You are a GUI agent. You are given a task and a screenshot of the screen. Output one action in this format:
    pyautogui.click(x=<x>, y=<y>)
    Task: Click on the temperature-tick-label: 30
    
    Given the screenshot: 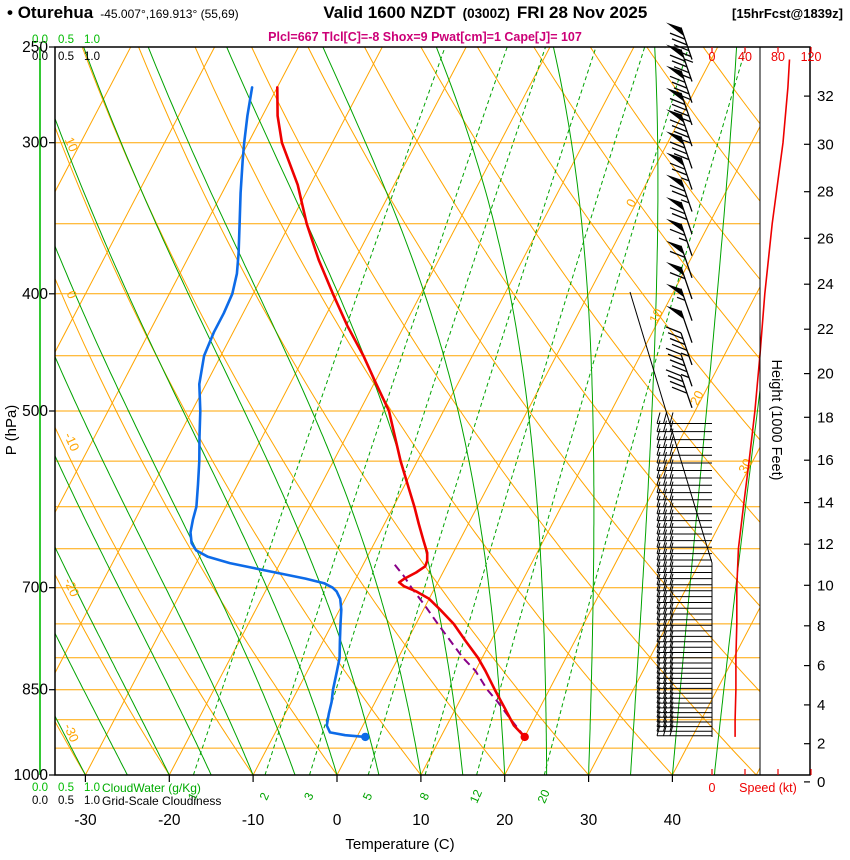 What is the action you would take?
    pyautogui.click(x=589, y=820)
    